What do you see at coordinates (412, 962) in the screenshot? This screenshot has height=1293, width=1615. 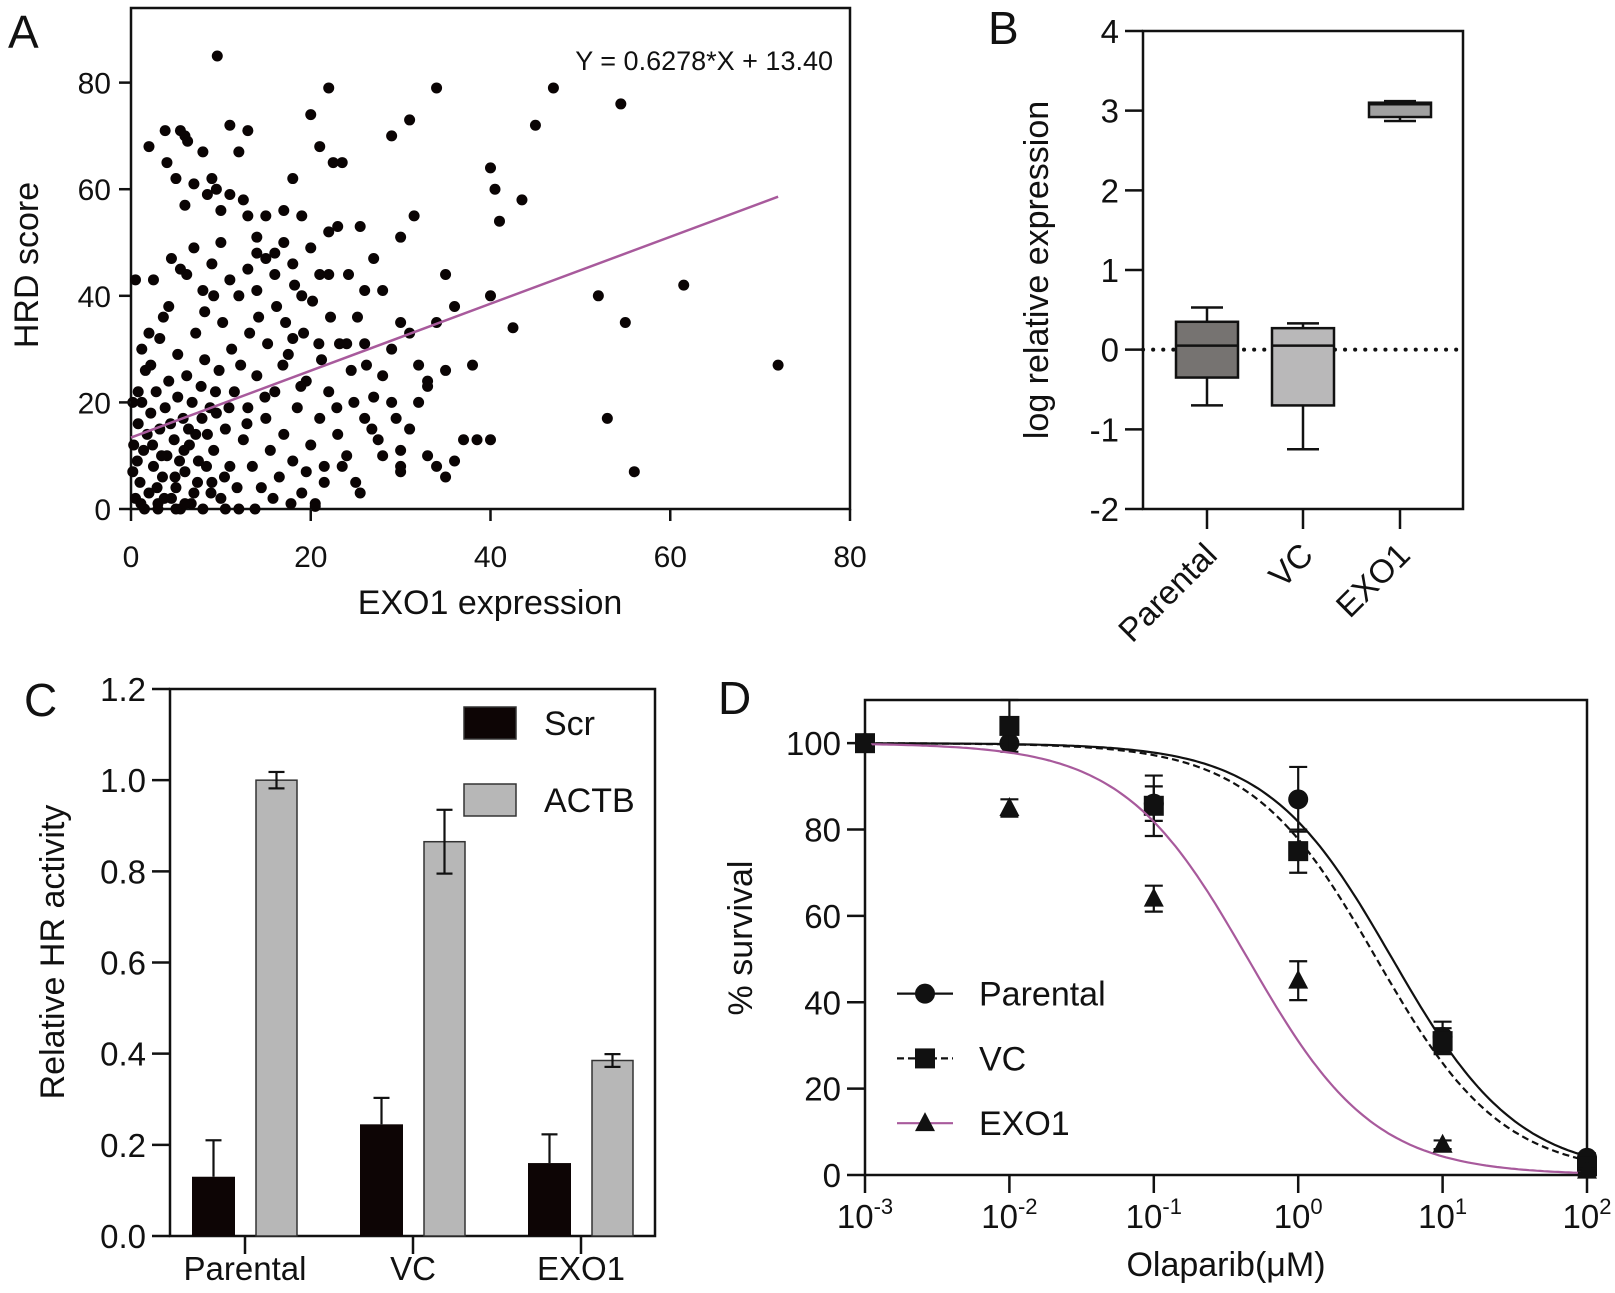 I see `plot-frame` at bounding box center [412, 962].